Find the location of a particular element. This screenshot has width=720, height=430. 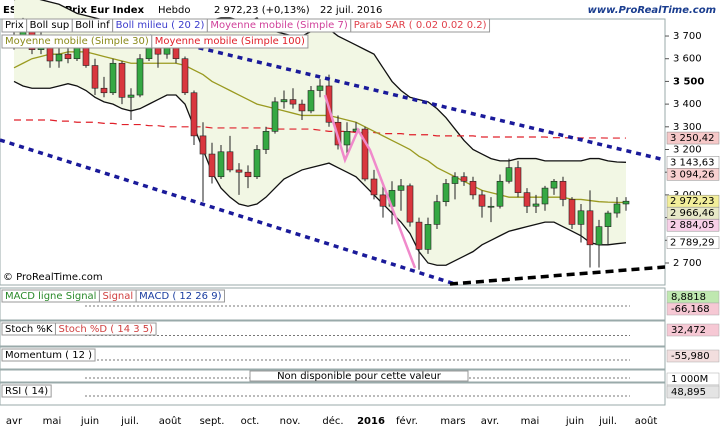

legend-item: Moyenne mobile (Simple 30) is located at coordinates (77, 41).